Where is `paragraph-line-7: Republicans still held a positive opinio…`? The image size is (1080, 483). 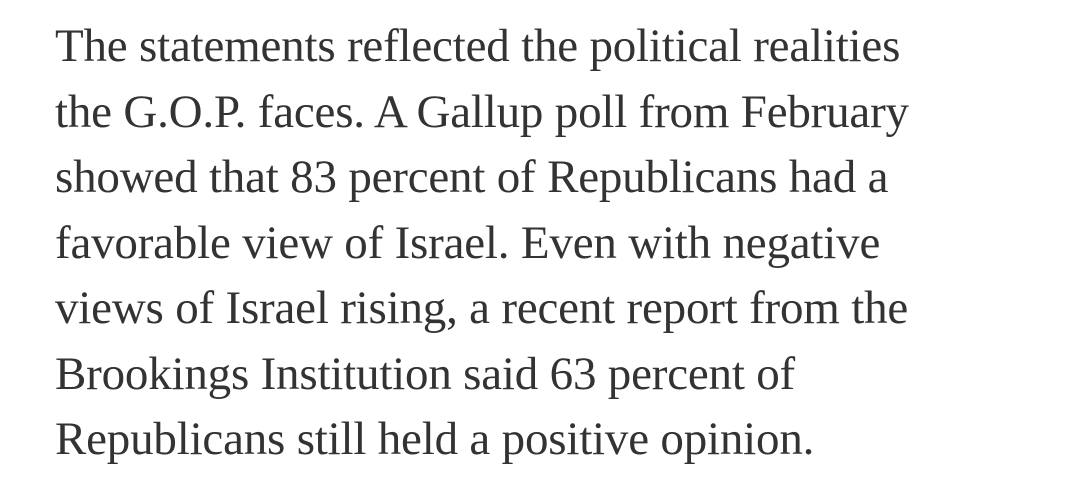
paragraph-line-7: Republicans still held a positive opinio… is located at coordinates (435, 439).